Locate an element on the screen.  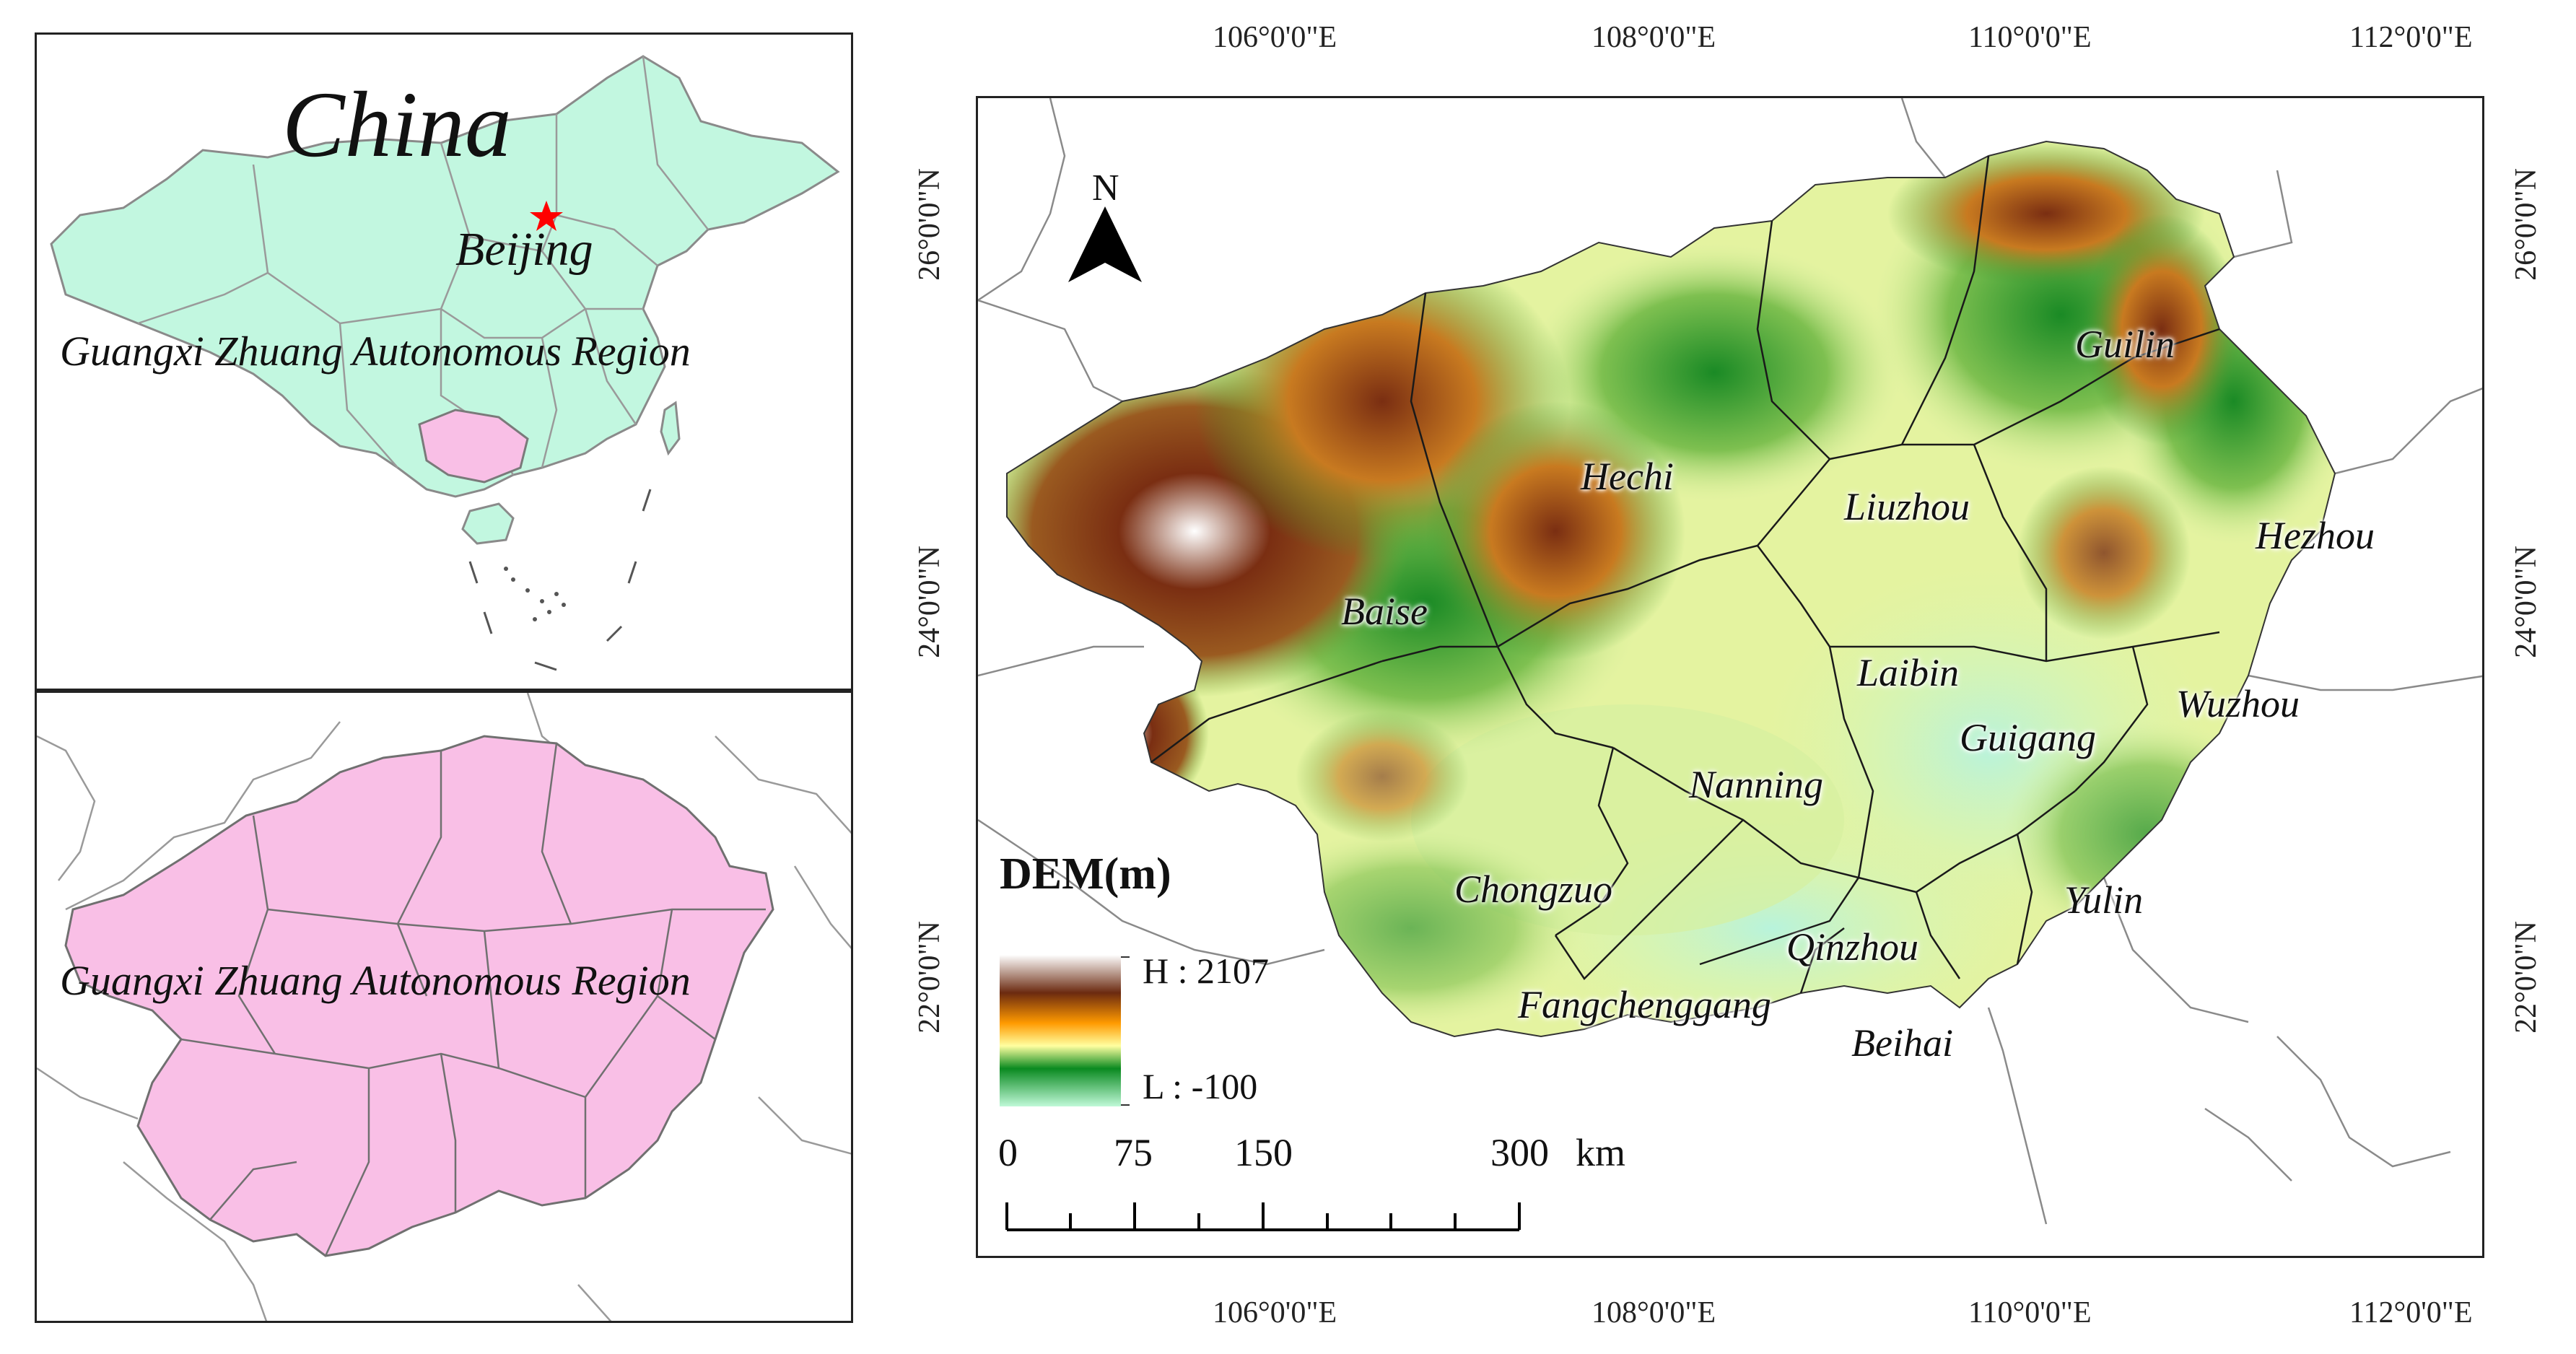
city-label-fangchenggang: Fangchenggang is located at coordinates (1644, 1005).